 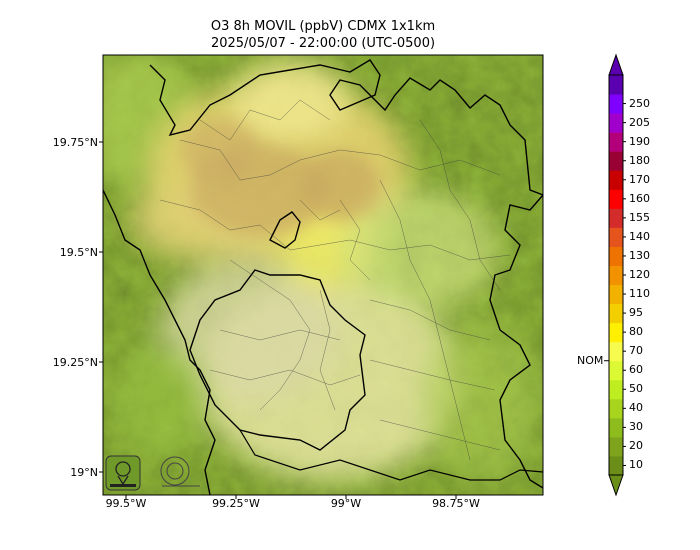 I want to click on colorbar-level-label: 155, so click(x=639, y=217).